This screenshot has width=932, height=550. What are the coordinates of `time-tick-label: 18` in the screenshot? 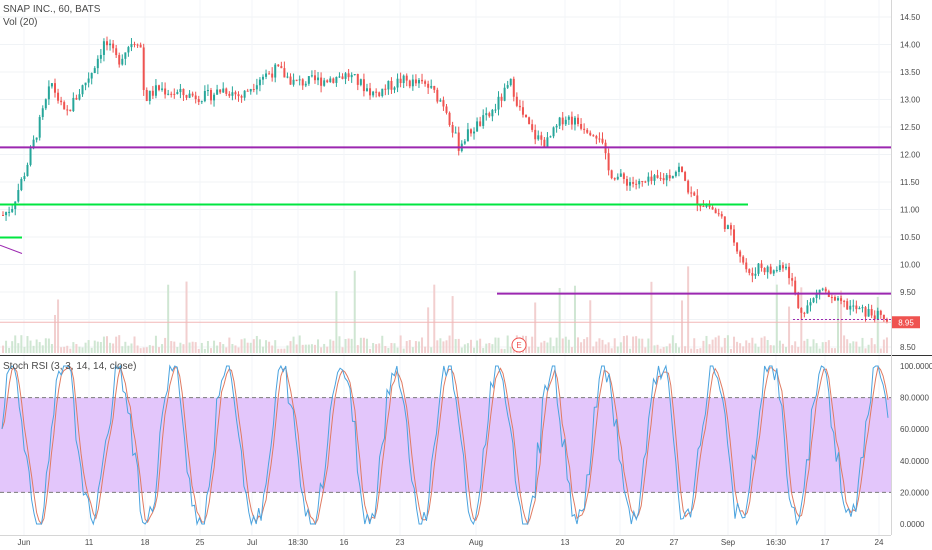 It's located at (145, 542).